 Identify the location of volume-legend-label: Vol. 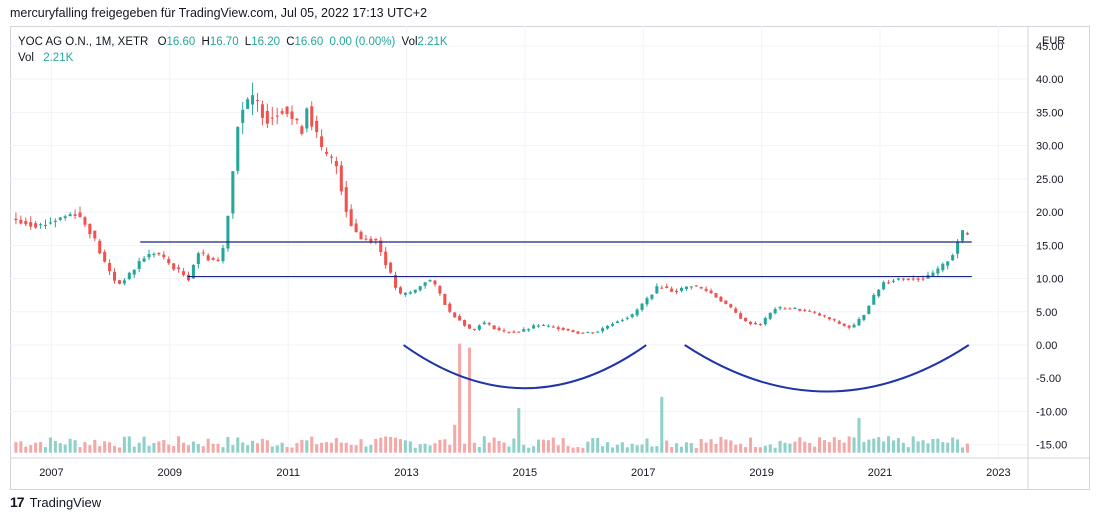
(26, 58).